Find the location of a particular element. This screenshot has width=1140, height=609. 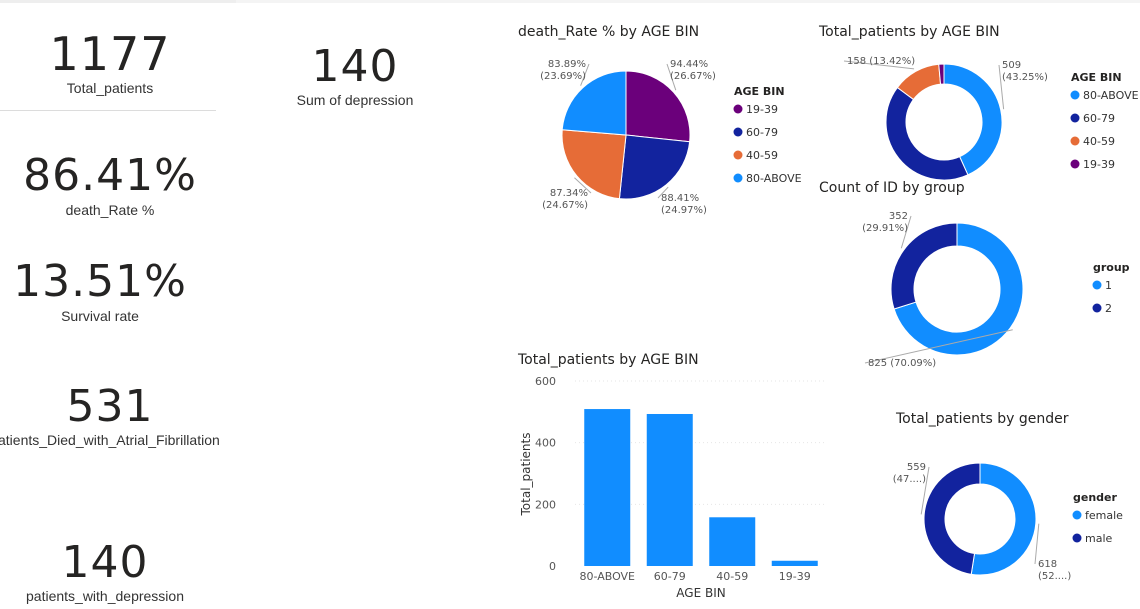

died-af-label: atients_Died_with_Atrial_Fibrillation is located at coordinates (110, 440).